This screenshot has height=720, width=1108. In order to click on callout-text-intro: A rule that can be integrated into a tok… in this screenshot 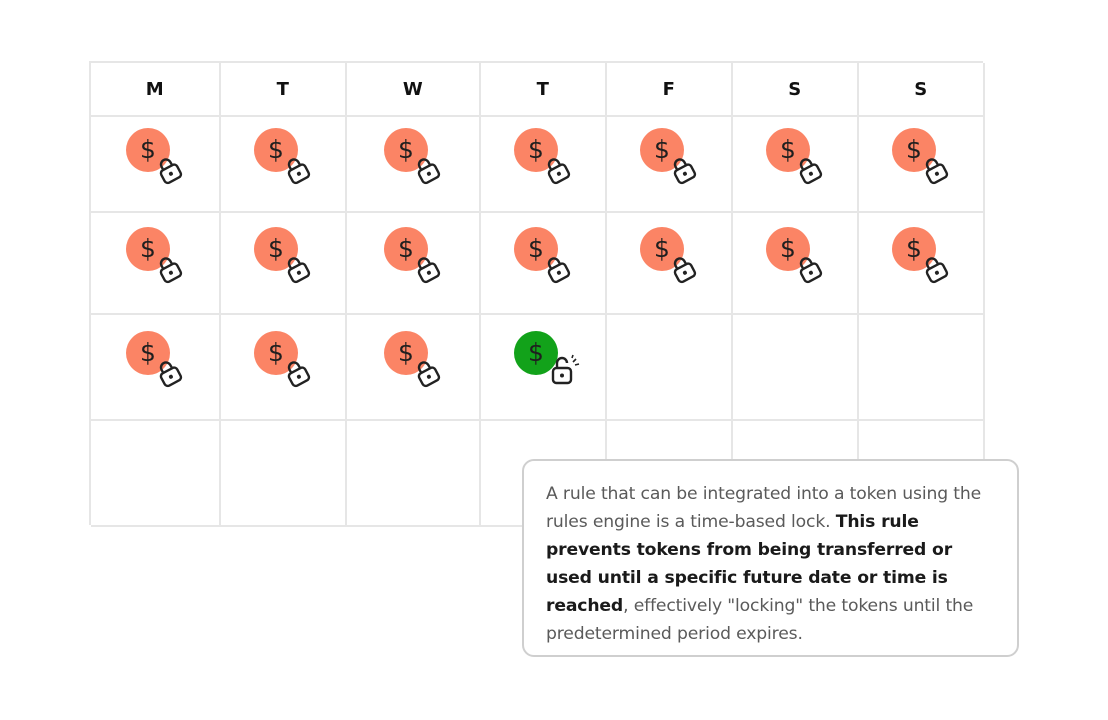, I will do `click(764, 508)`.